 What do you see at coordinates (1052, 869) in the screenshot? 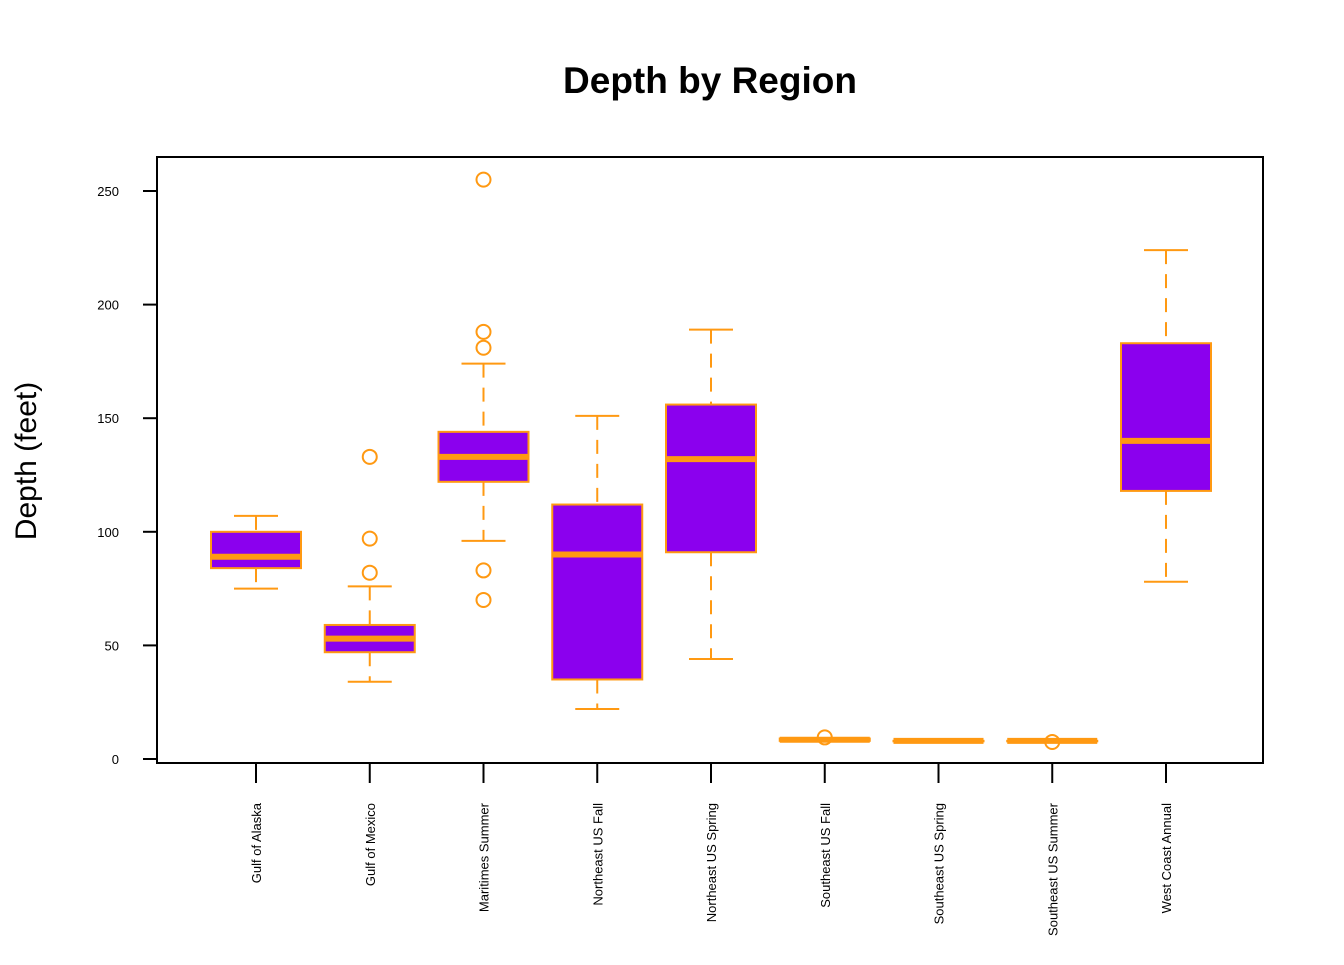
I see `x-tick-label: Southeast US Summer` at bounding box center [1052, 869].